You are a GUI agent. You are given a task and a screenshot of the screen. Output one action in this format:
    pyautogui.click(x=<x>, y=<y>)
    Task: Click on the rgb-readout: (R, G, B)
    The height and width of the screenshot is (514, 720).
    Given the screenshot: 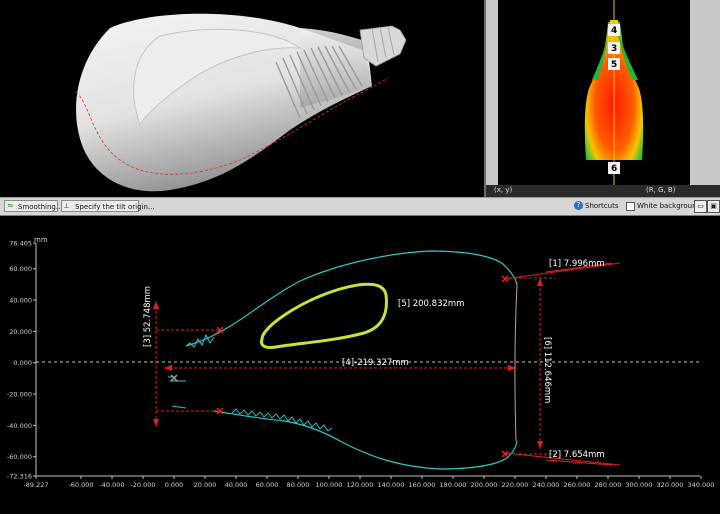 What is the action you would take?
    pyautogui.click(x=661, y=190)
    